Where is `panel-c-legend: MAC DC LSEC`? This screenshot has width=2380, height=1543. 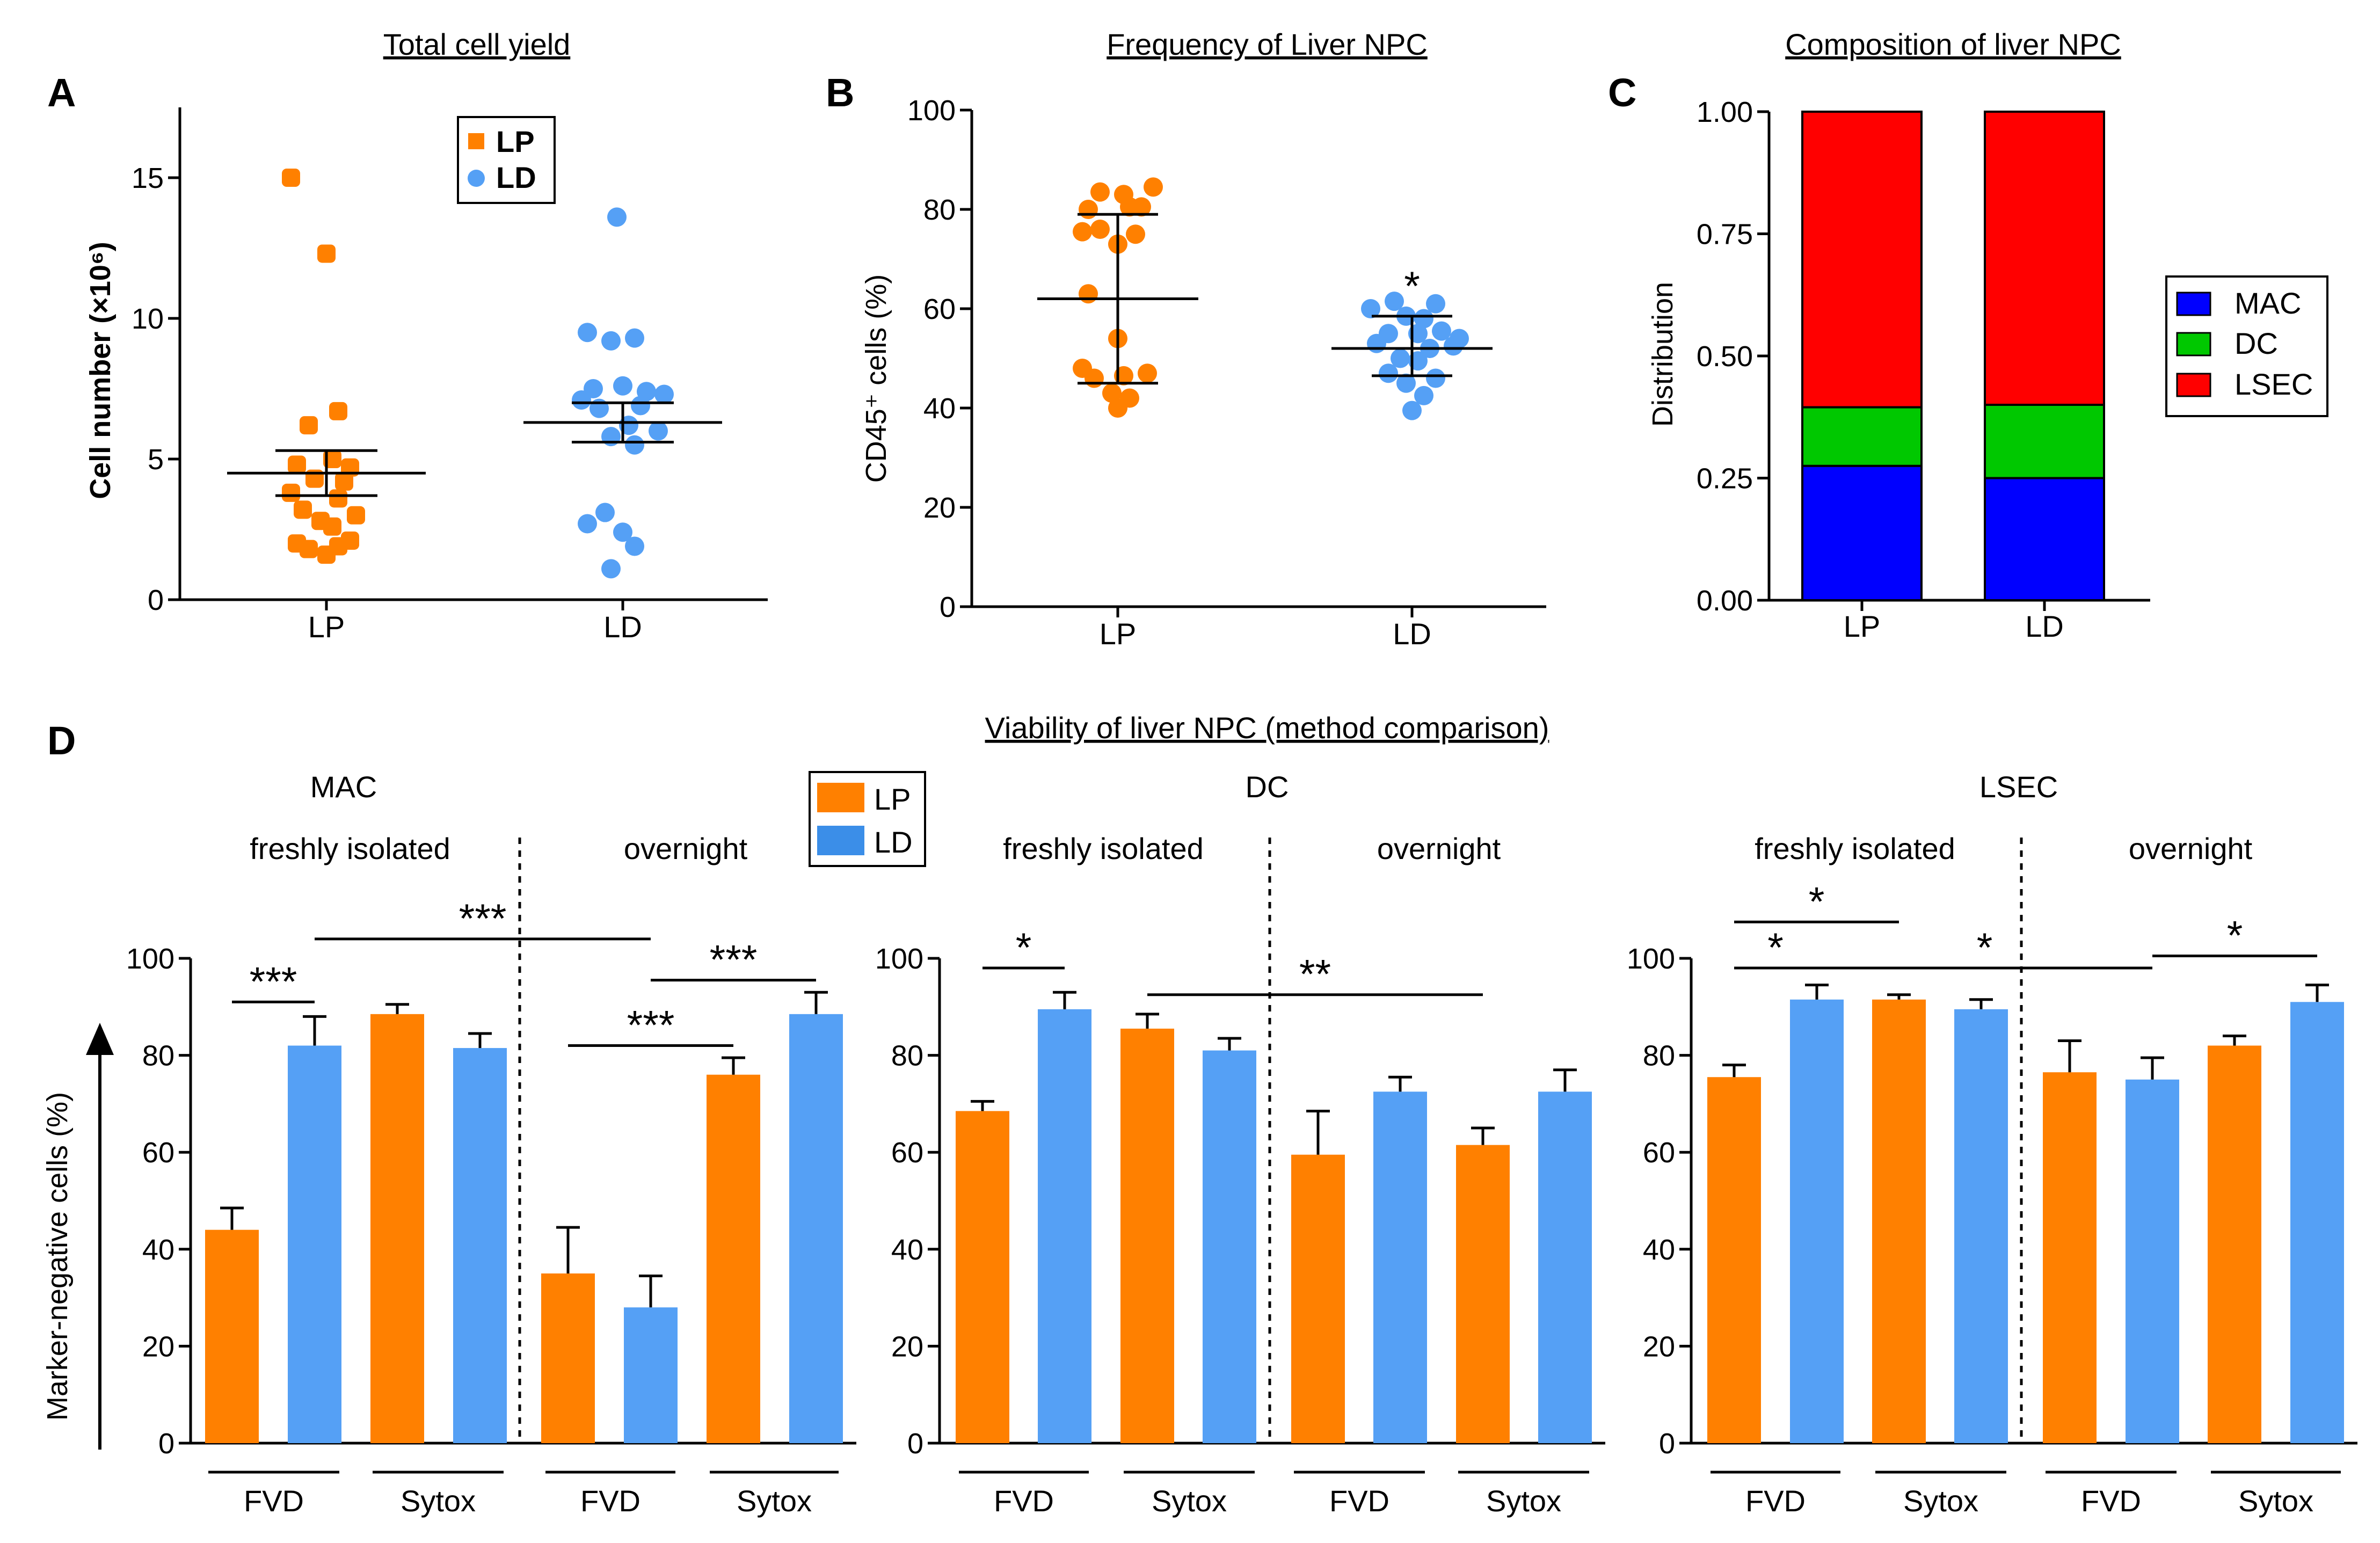 panel-c-legend: MAC DC LSEC is located at coordinates (2246, 346).